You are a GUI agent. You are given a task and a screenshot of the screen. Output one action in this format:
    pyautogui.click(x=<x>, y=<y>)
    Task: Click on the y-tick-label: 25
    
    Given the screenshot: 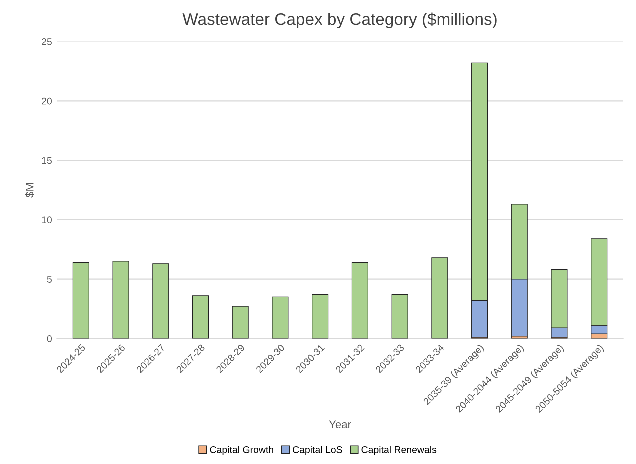 What is the action you would take?
    pyautogui.click(x=47, y=42)
    